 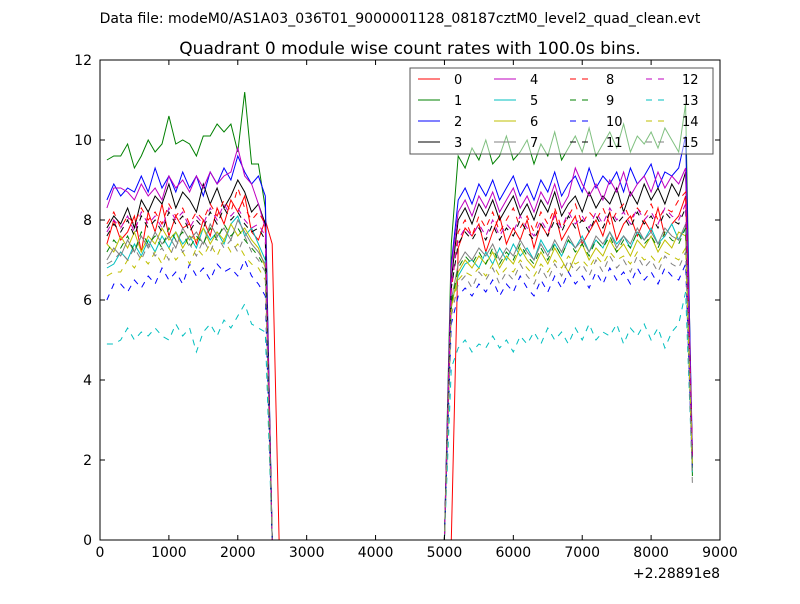 What do you see at coordinates (720, 553) in the screenshot?
I see `x-tick-label: 9000` at bounding box center [720, 553].